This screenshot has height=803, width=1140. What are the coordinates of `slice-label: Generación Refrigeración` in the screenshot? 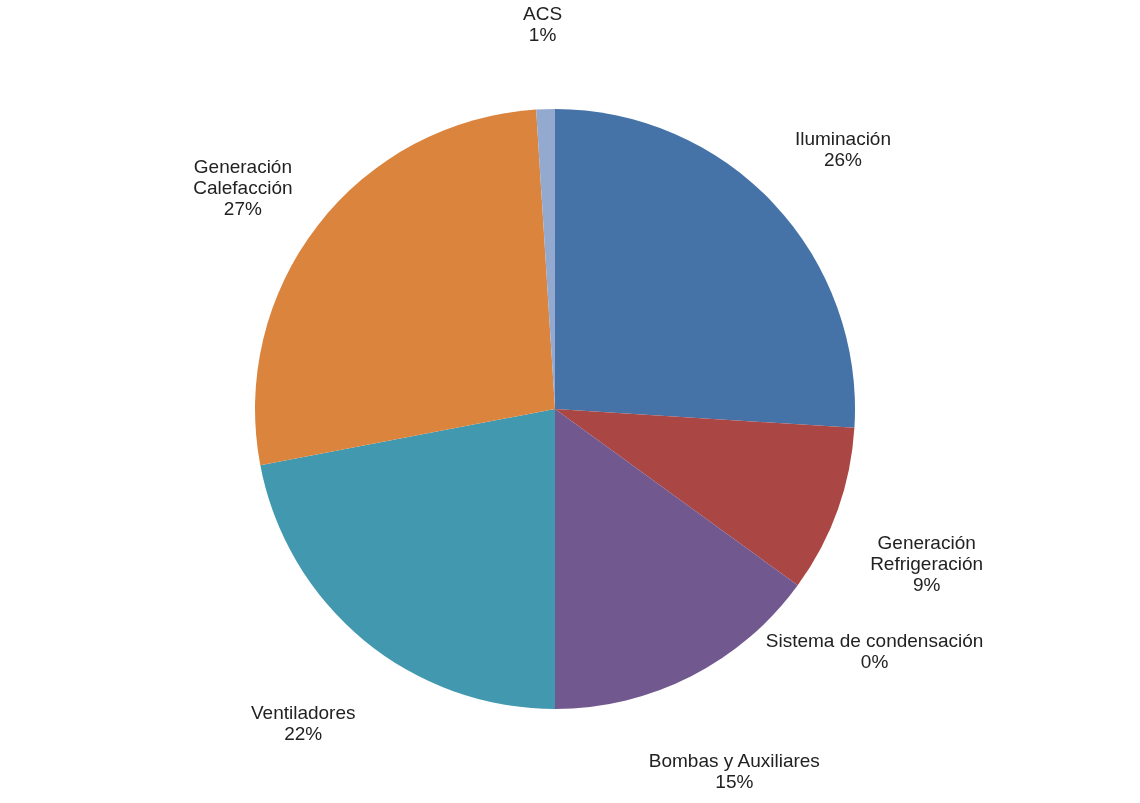 It's located at (927, 552).